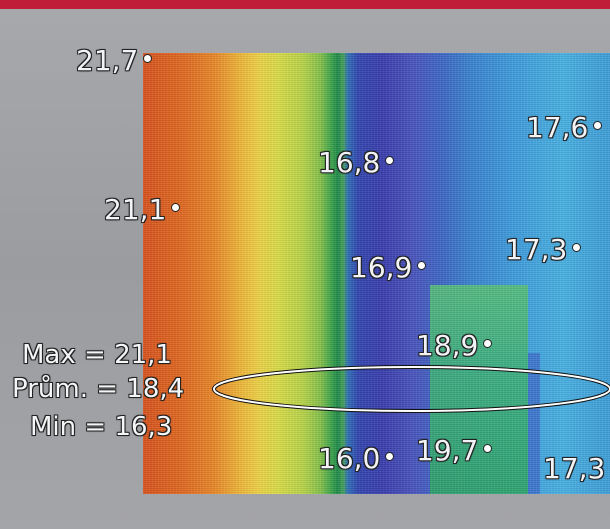  I want to click on temp-marker: 16,0, so click(356, 458).